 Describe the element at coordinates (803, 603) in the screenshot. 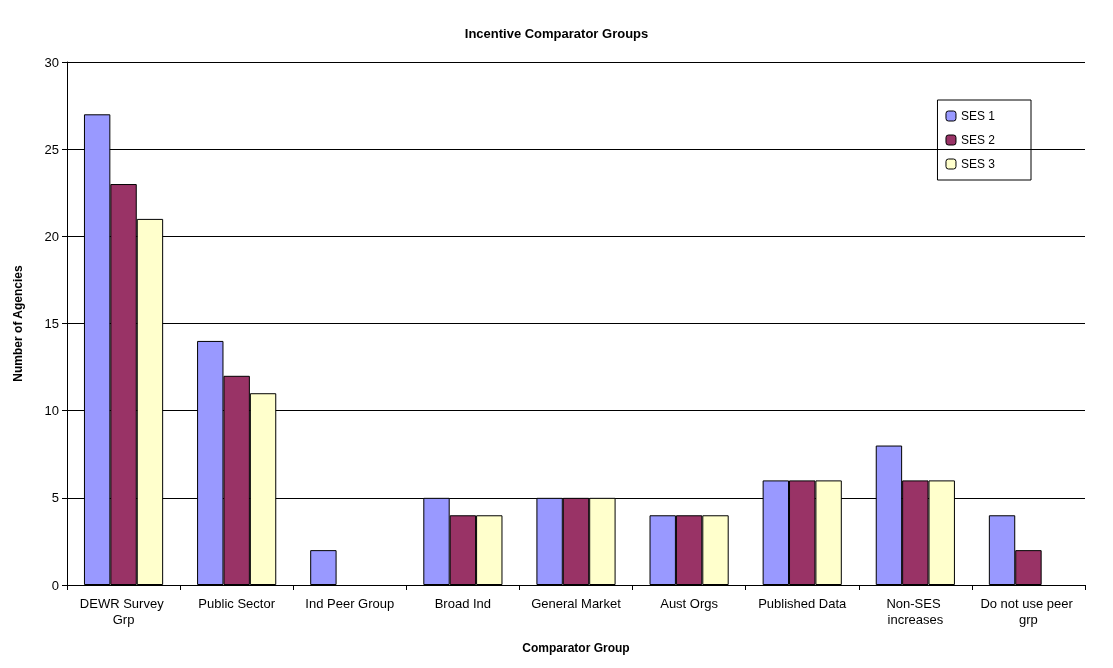

I see `x-tick-label: Published Data` at that location.